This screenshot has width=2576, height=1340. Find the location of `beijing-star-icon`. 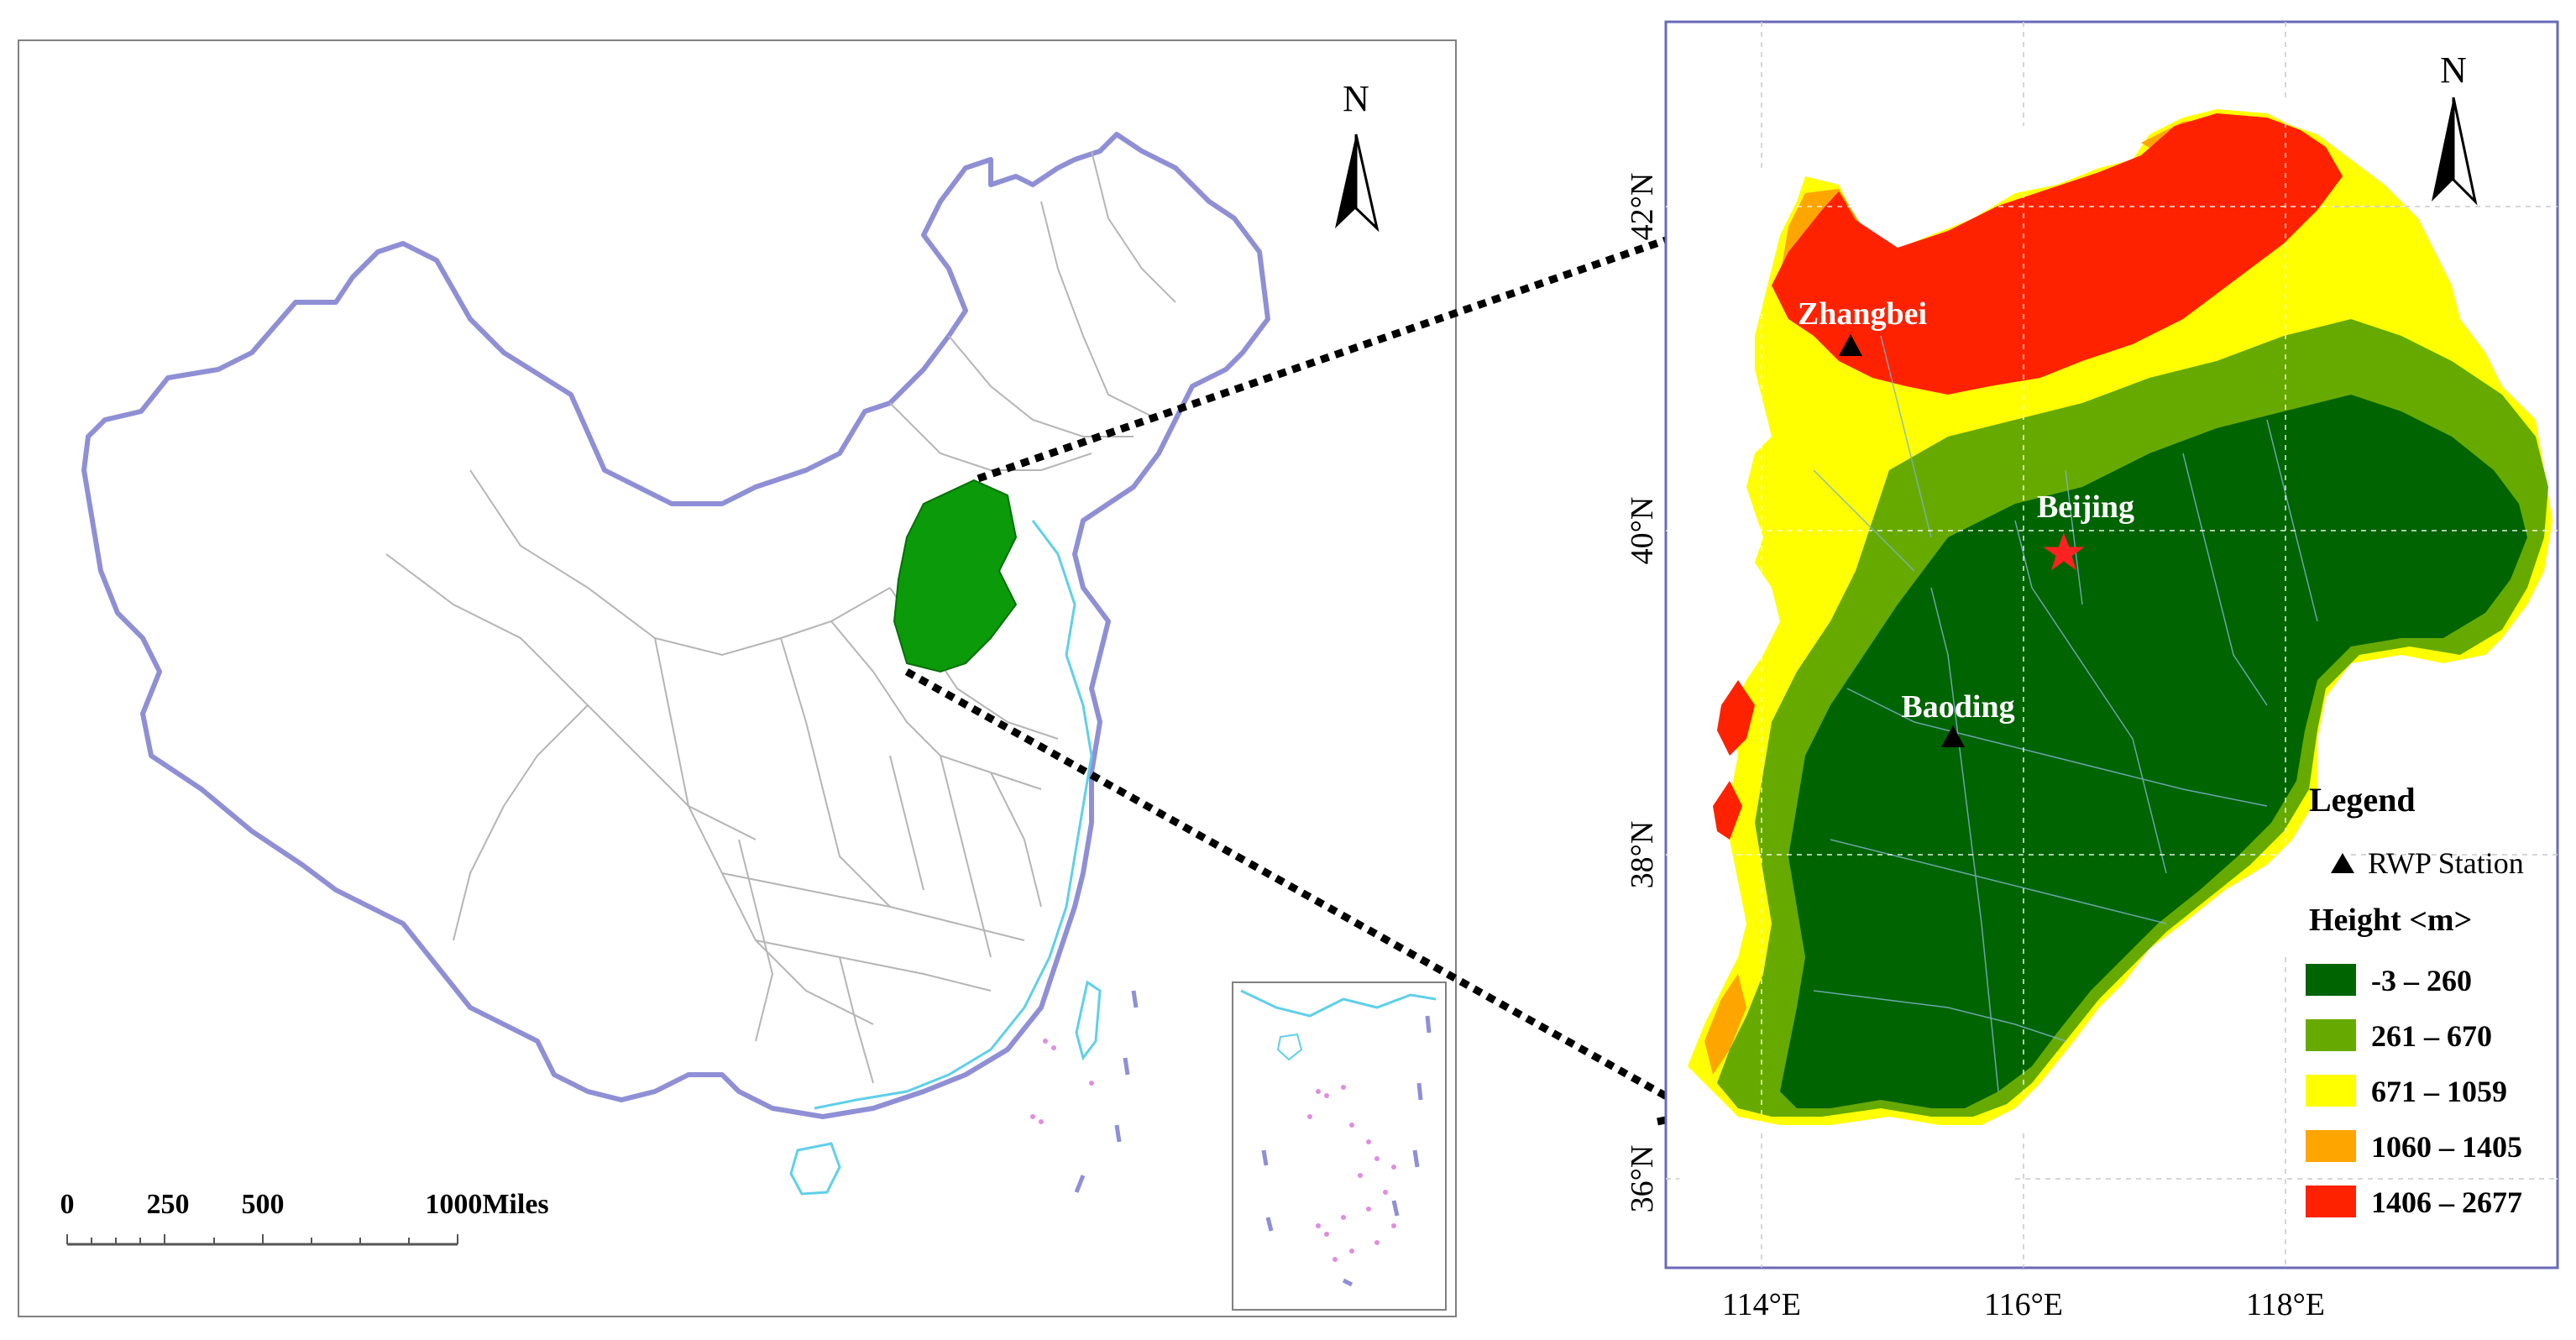

beijing-star-icon is located at coordinates (2064, 551).